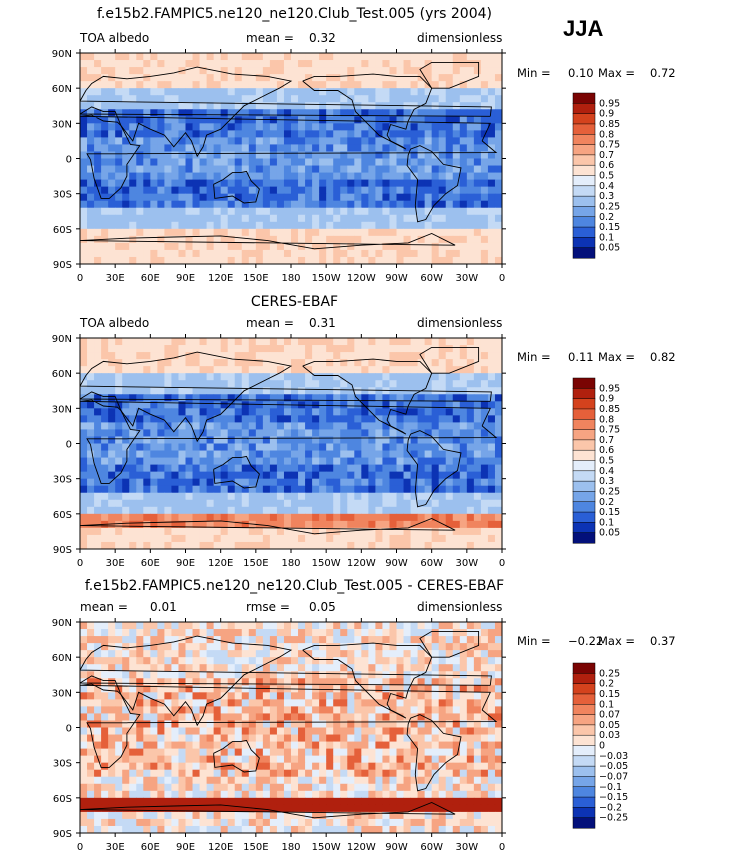 This screenshot has width=733, height=859. What do you see at coordinates (613, 776) in the screenshot?
I see `colorbar-label: −0.07` at bounding box center [613, 776].